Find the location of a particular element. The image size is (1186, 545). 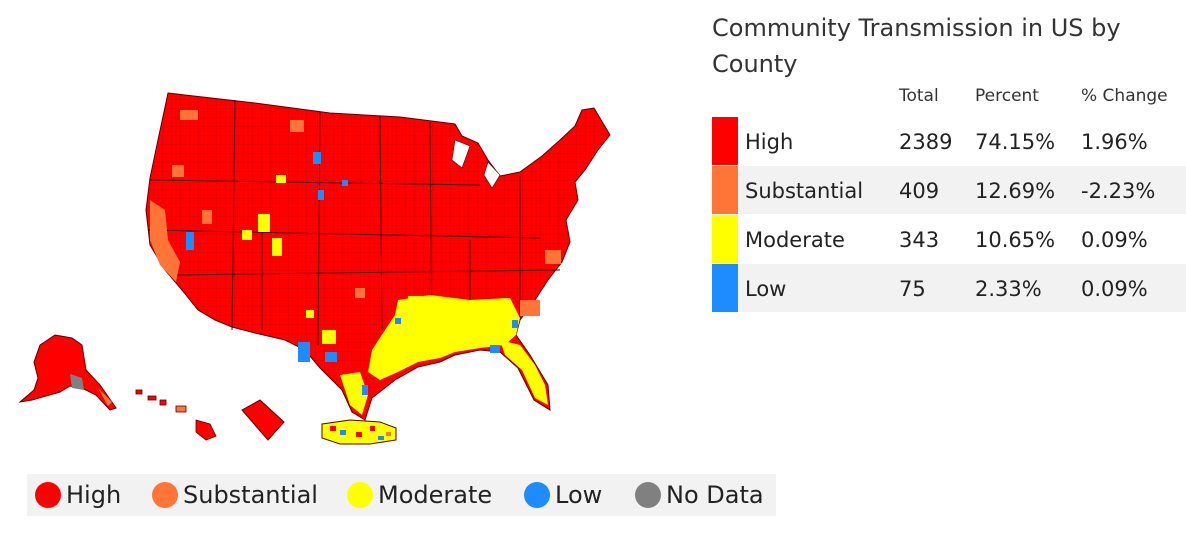

table-row: Moderate 343 10.65% 0.09% is located at coordinates (949, 239).